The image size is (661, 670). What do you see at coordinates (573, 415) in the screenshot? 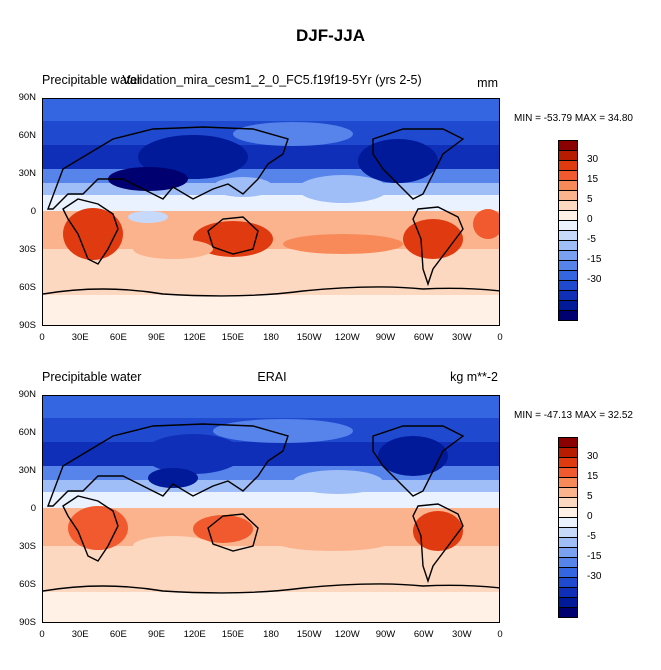
I see `min-max-text: MIN = -47.13 MAX = 32.52` at bounding box center [573, 415].